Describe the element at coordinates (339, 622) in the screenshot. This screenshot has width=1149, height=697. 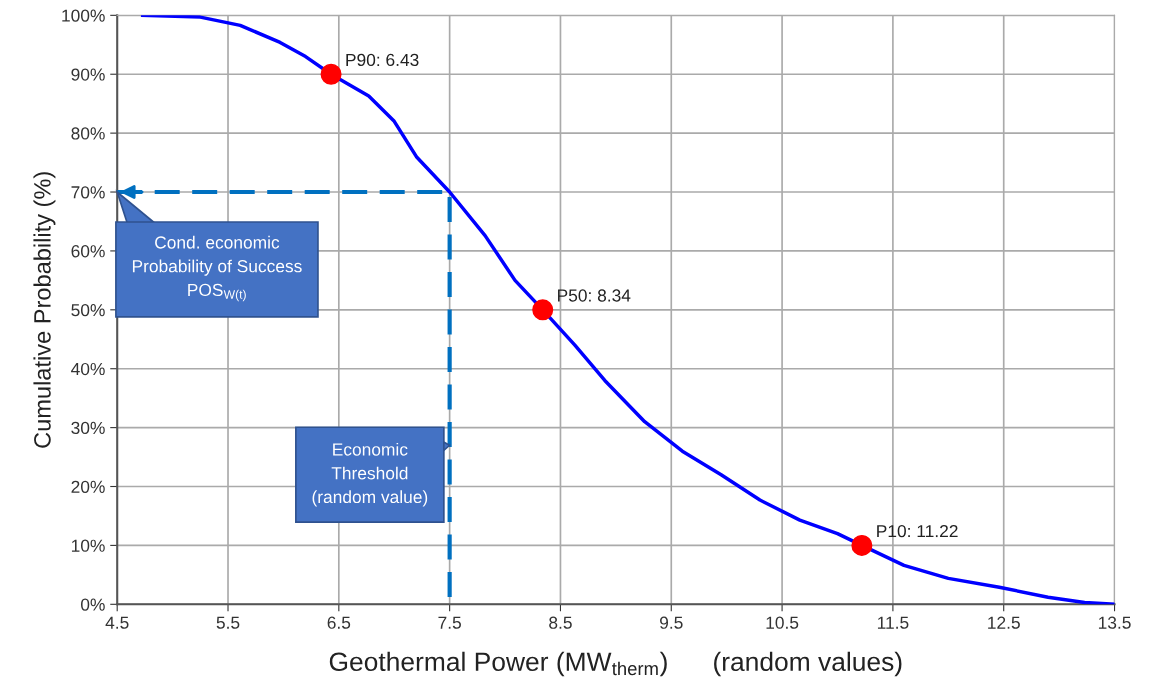
I see `x-tick-label: 6.5` at that location.